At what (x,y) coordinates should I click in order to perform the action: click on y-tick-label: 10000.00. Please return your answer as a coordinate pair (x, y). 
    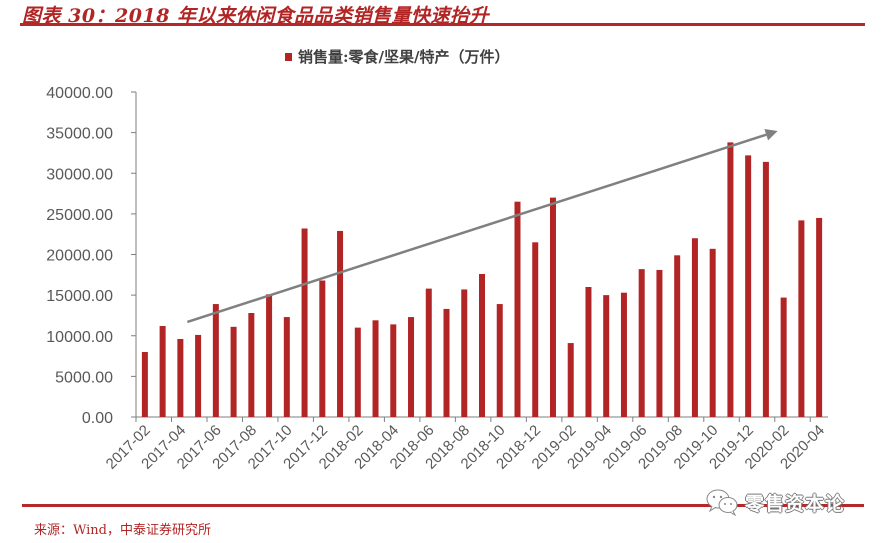
    Looking at the image, I should click on (79, 337).